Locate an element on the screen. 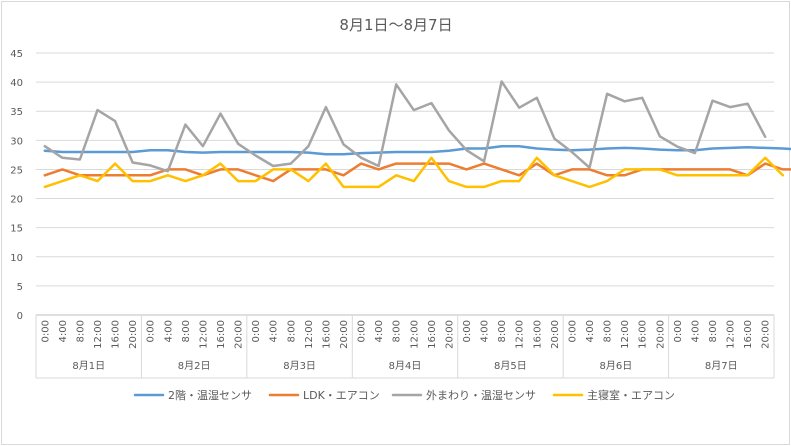 The image size is (791, 446). y-tick-label: 30 is located at coordinates (16, 141).